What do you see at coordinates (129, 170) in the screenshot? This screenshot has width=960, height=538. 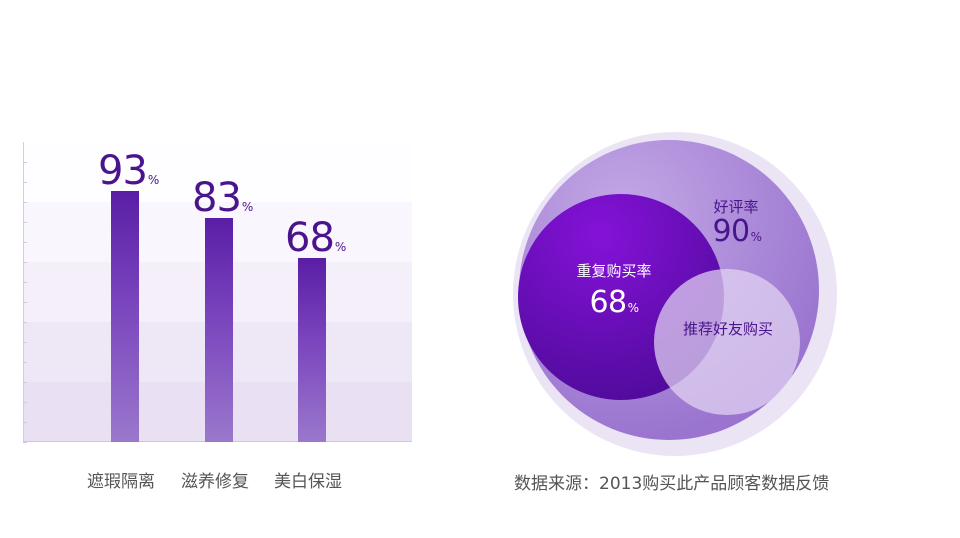 I see `bar-value-label: 93%` at bounding box center [129, 170].